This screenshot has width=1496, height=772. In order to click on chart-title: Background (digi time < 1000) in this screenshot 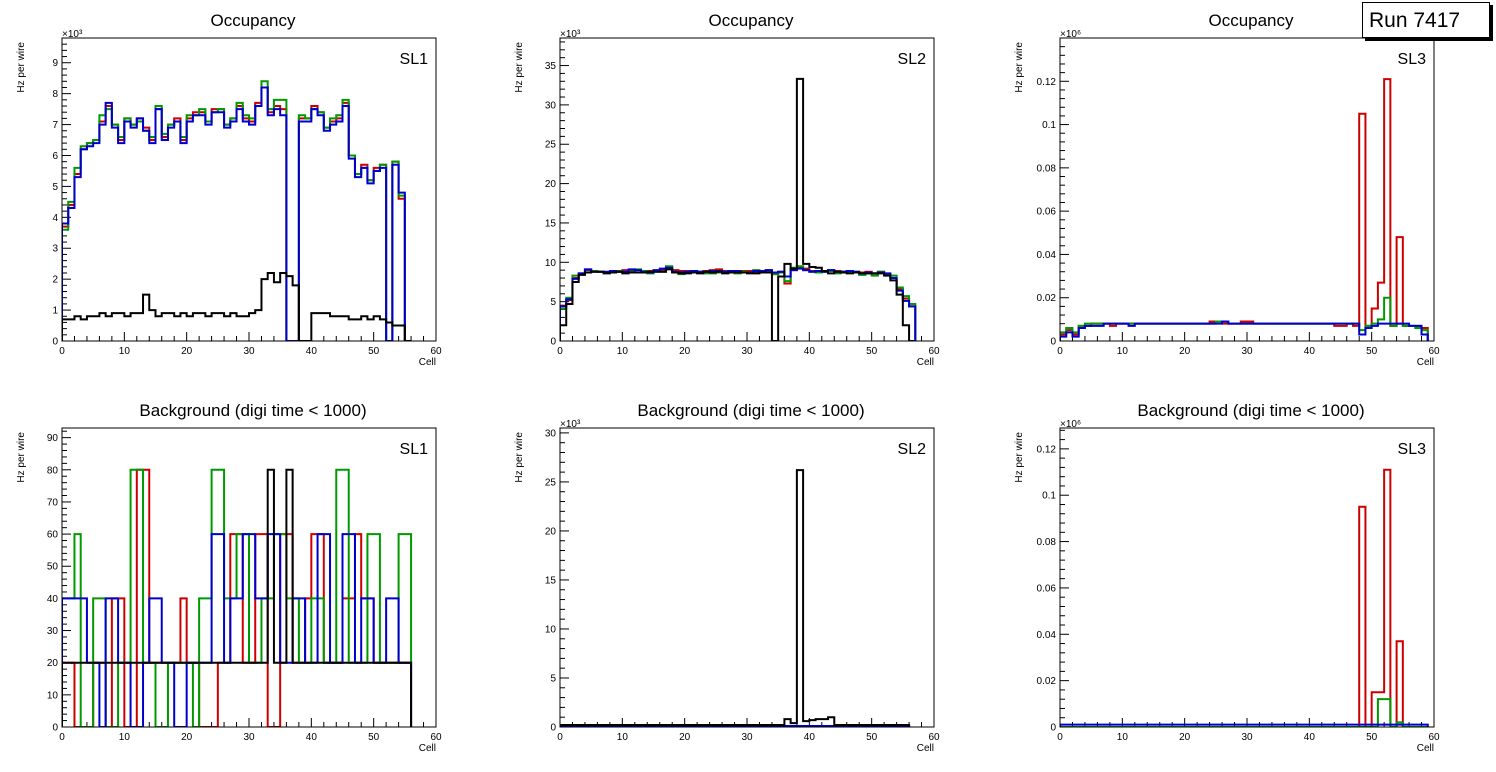, I will do `click(252, 410)`.